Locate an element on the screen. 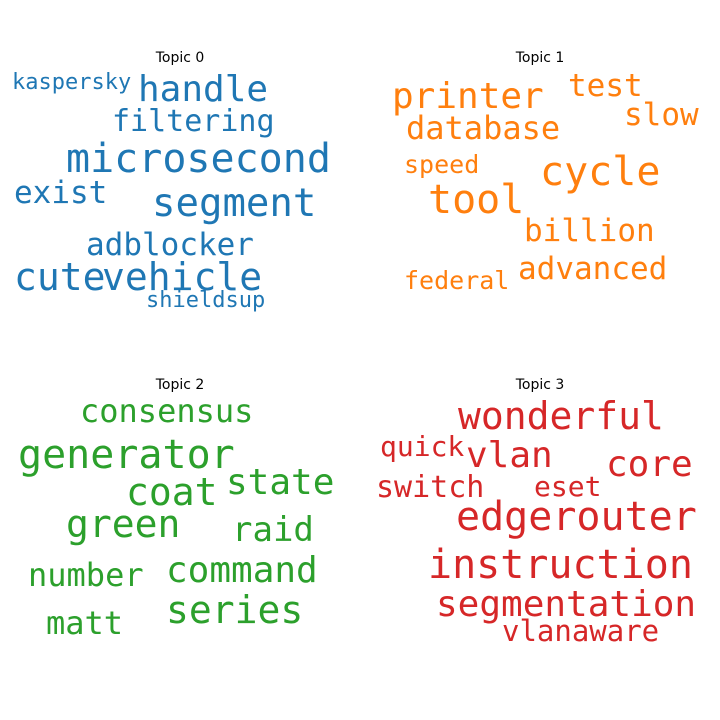 The width and height of the screenshot is (720, 720). topic-1-word-slow: slow is located at coordinates (661, 115).